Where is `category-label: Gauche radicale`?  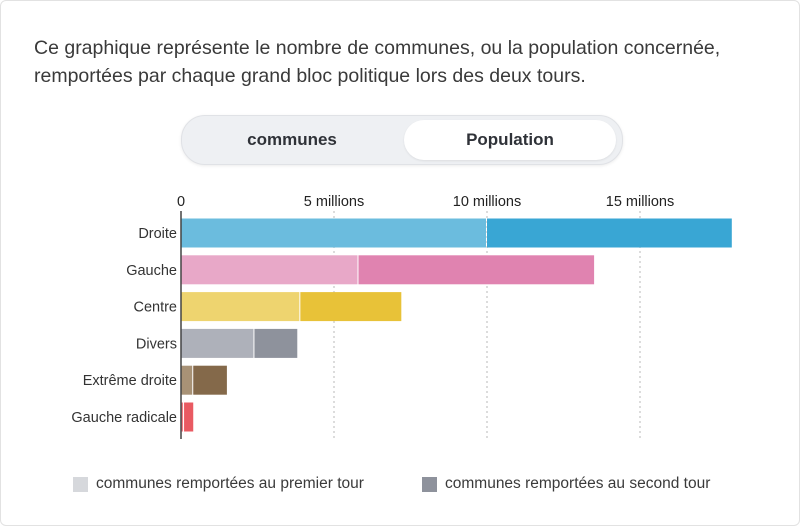
category-label: Gauche radicale is located at coordinates (124, 418).